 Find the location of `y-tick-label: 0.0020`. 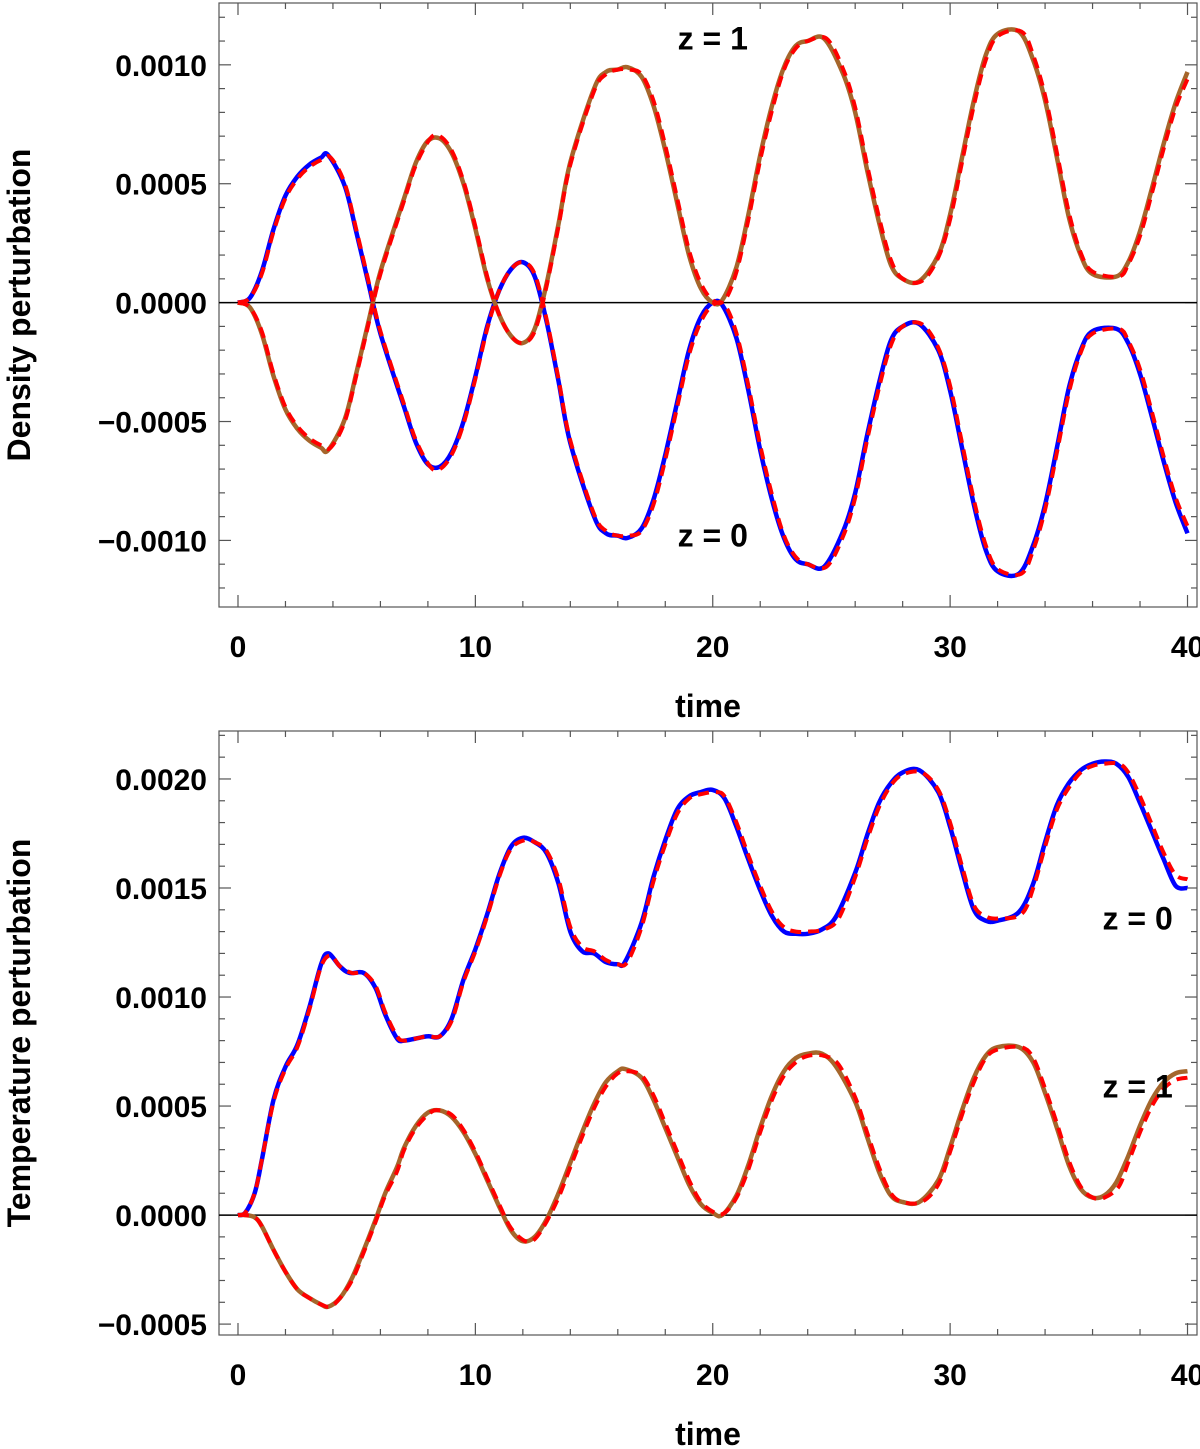

y-tick-label: 0.0020 is located at coordinates (161, 780).